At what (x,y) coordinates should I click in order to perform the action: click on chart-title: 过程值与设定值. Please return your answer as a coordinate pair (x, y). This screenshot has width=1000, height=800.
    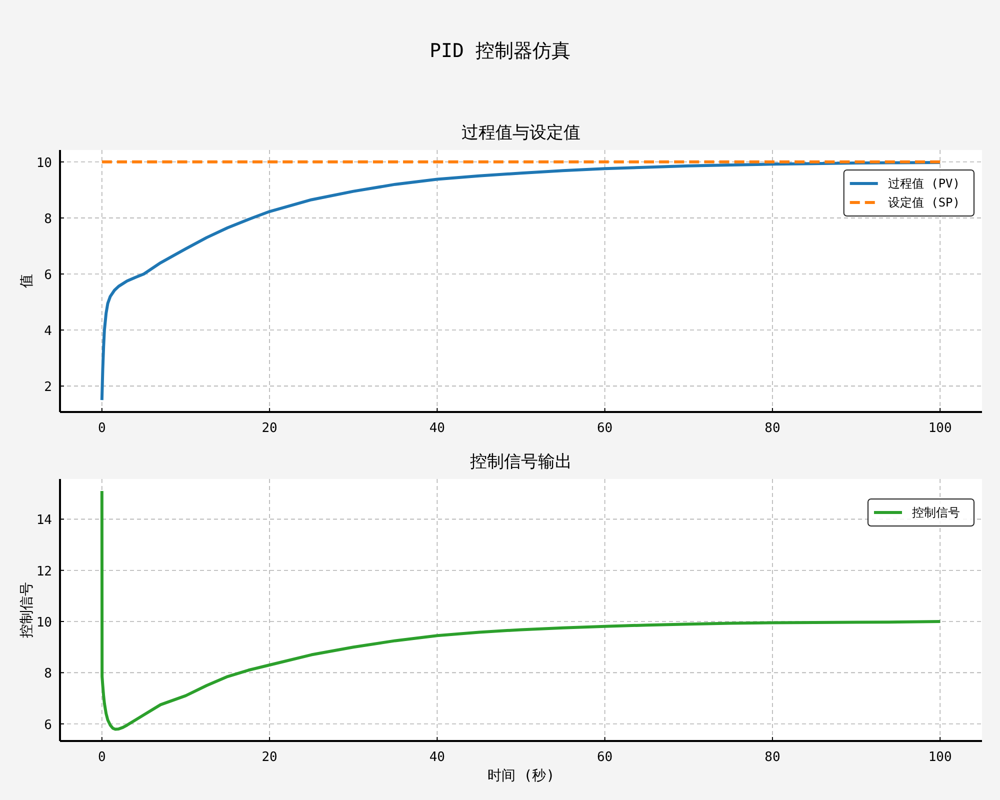
    Looking at the image, I should click on (521, 133).